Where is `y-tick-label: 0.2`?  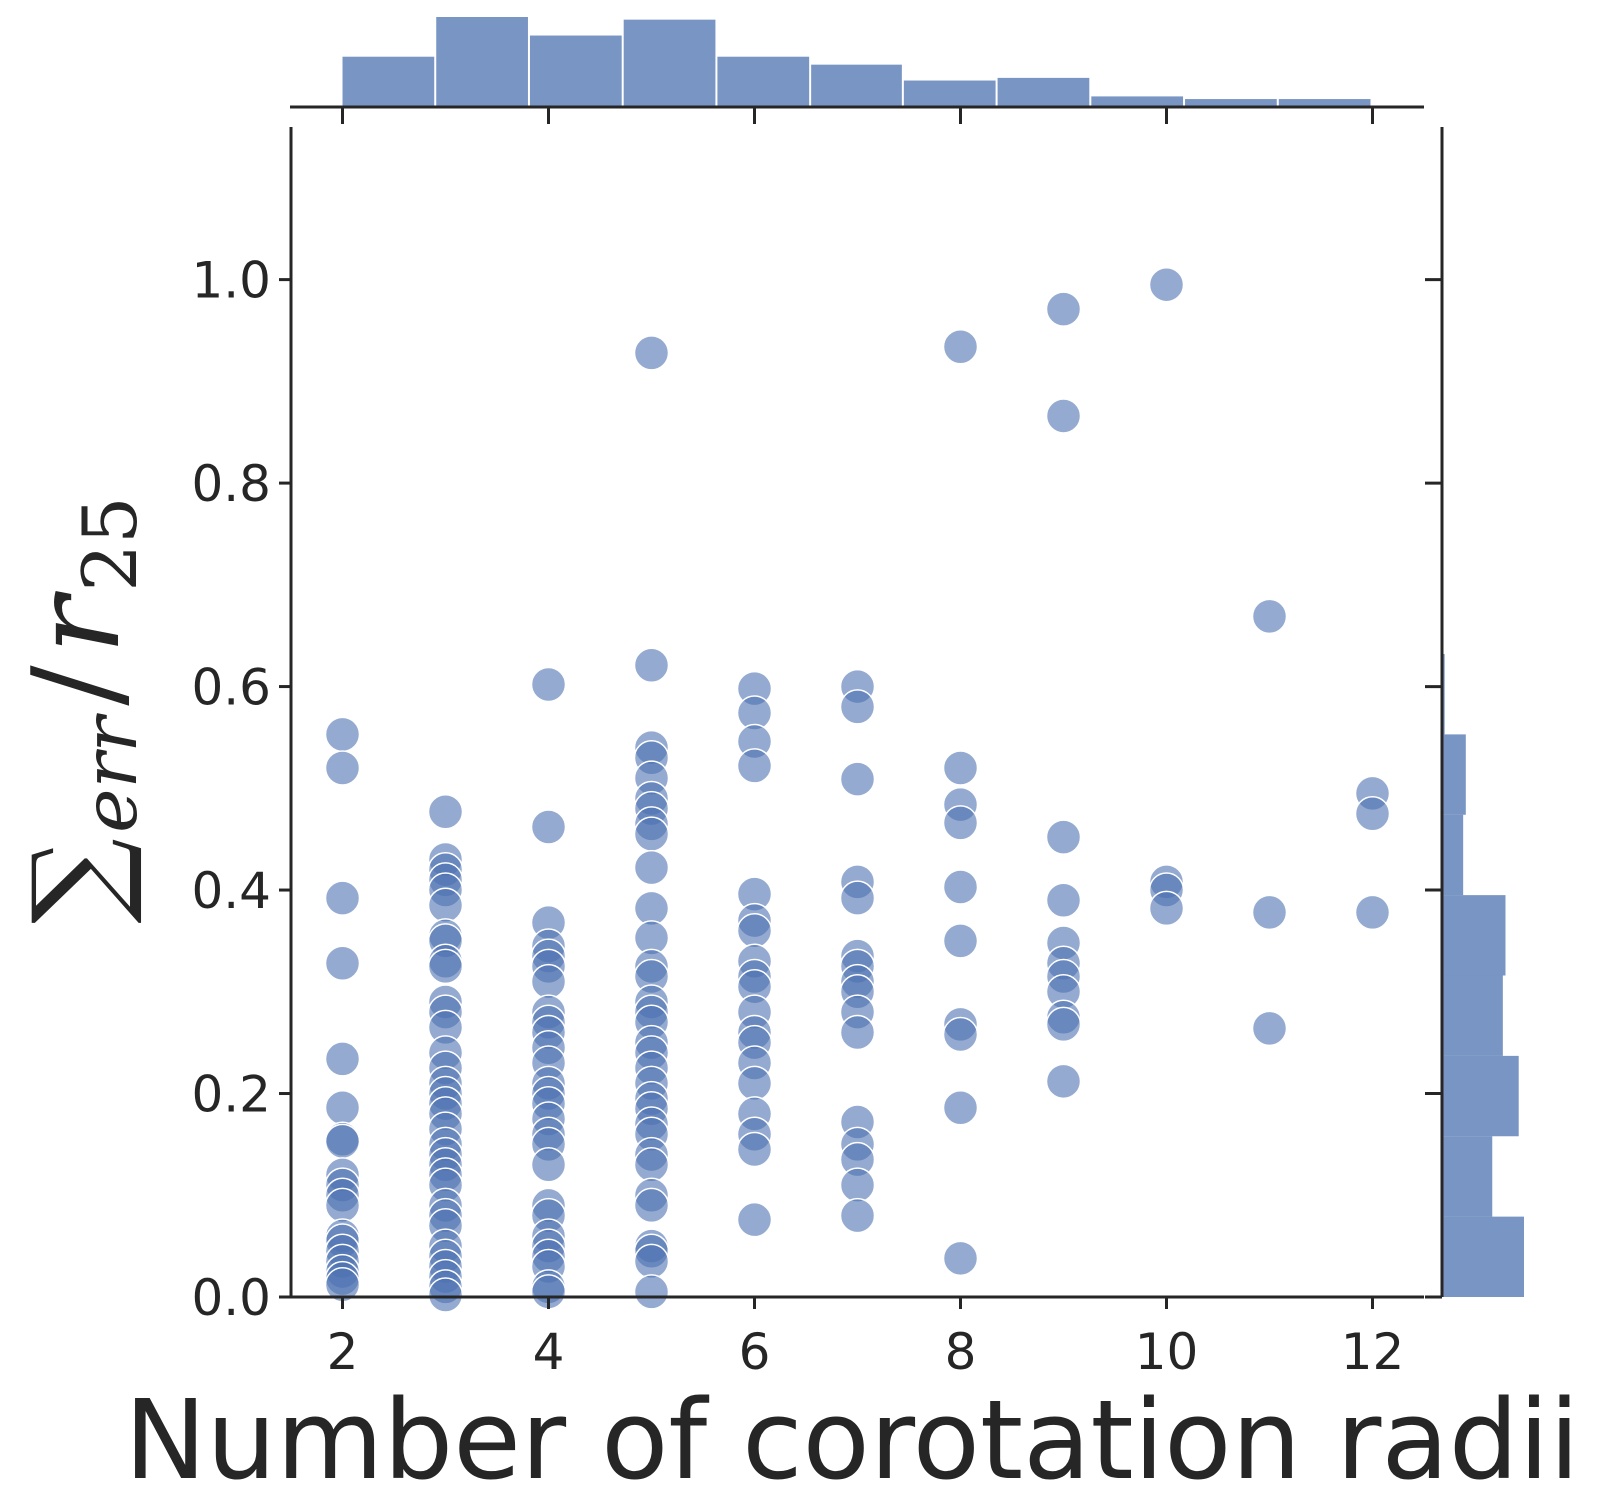
y-tick-label: 0.2 is located at coordinates (231, 1095).